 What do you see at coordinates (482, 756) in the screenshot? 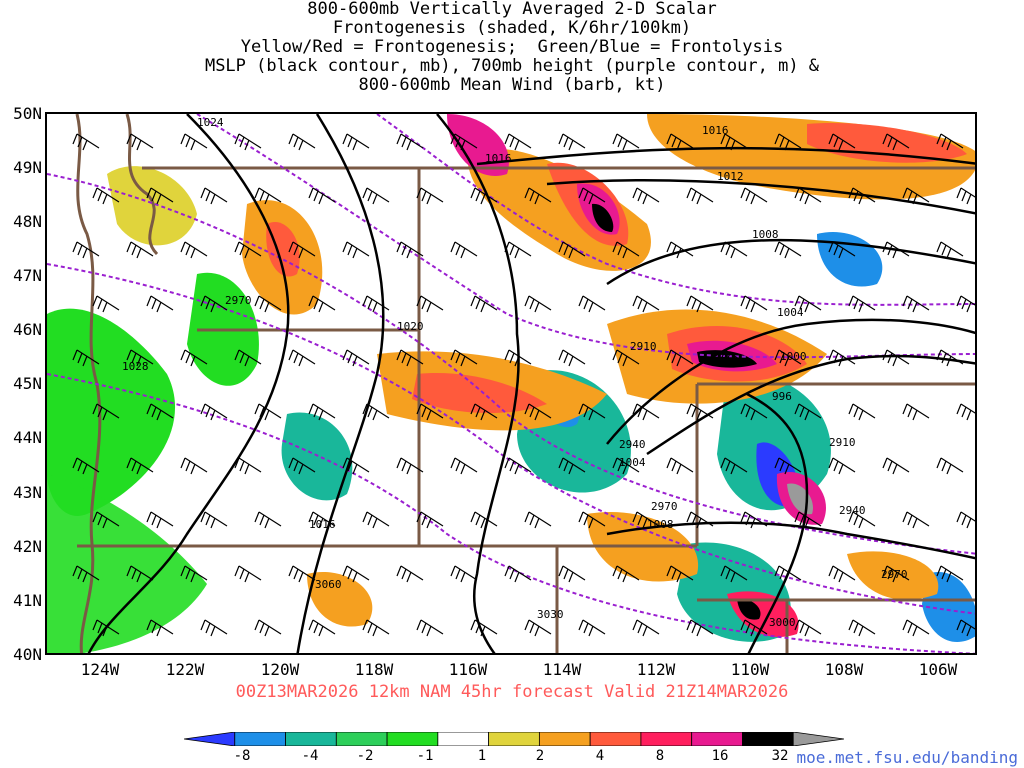
I see `colorbar-label: 1` at bounding box center [482, 756].